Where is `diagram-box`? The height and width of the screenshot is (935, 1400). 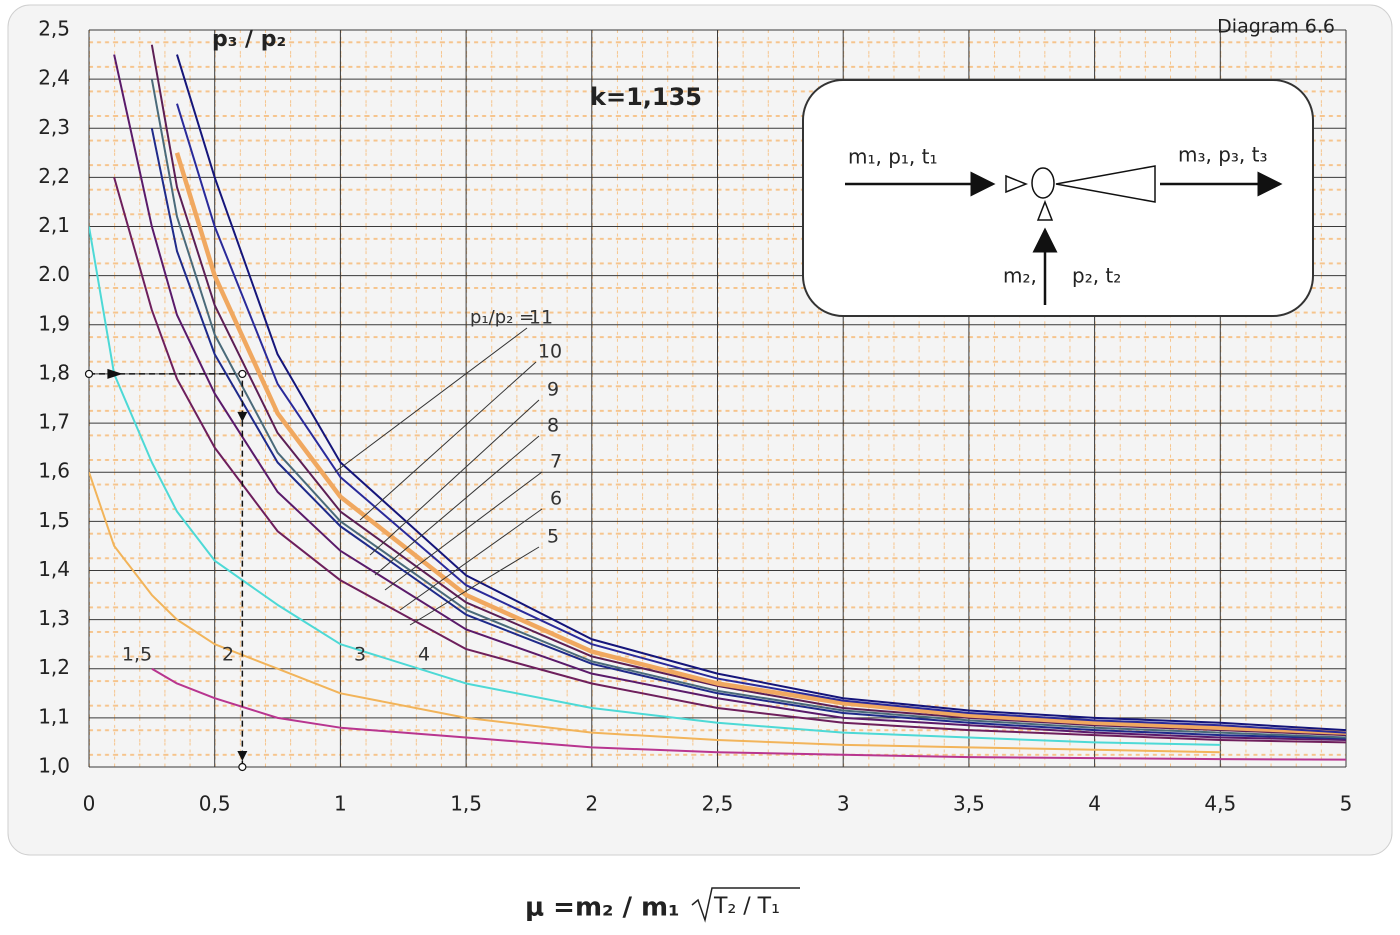 diagram-box is located at coordinates (1058, 198).